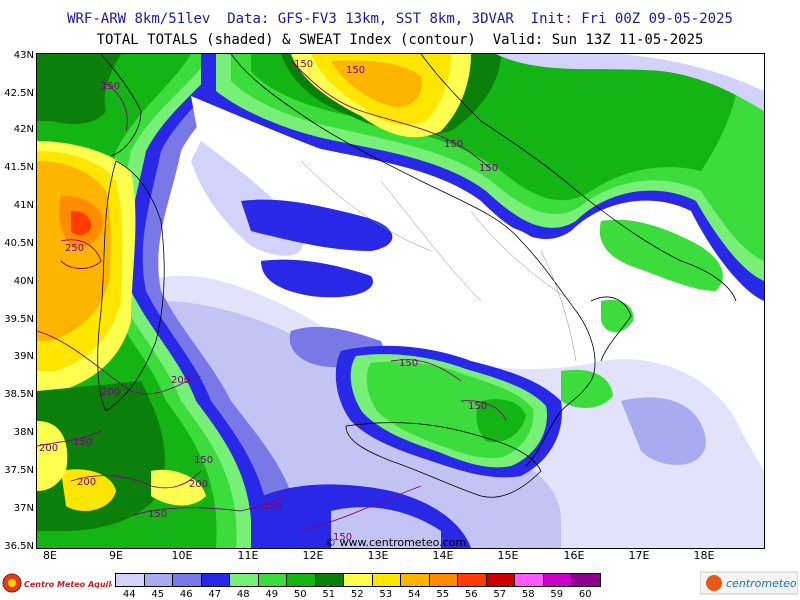 The image size is (800, 600). Describe the element at coordinates (300, 594) in the screenshot. I see `legend-value: 50` at that location.